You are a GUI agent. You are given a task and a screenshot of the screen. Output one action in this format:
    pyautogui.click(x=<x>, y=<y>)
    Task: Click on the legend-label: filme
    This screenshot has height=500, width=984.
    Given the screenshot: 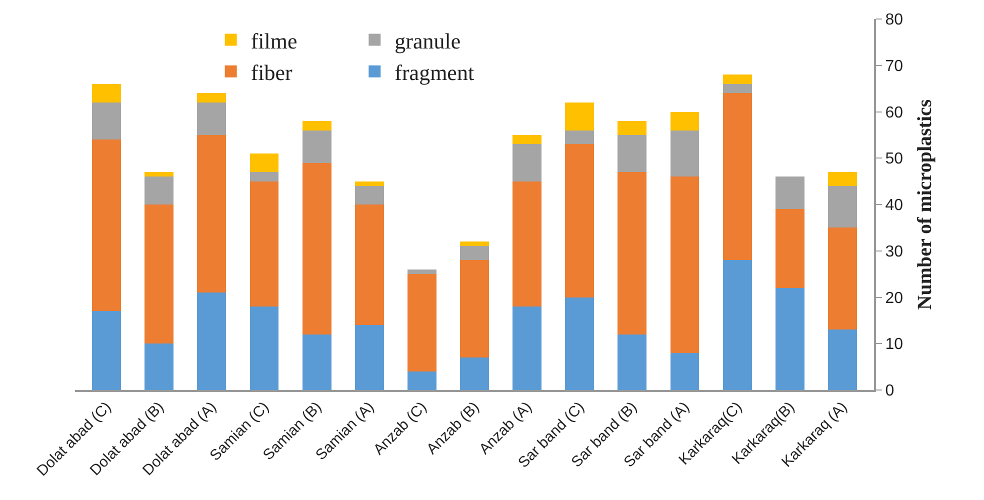 What is the action you would take?
    pyautogui.click(x=274, y=41)
    